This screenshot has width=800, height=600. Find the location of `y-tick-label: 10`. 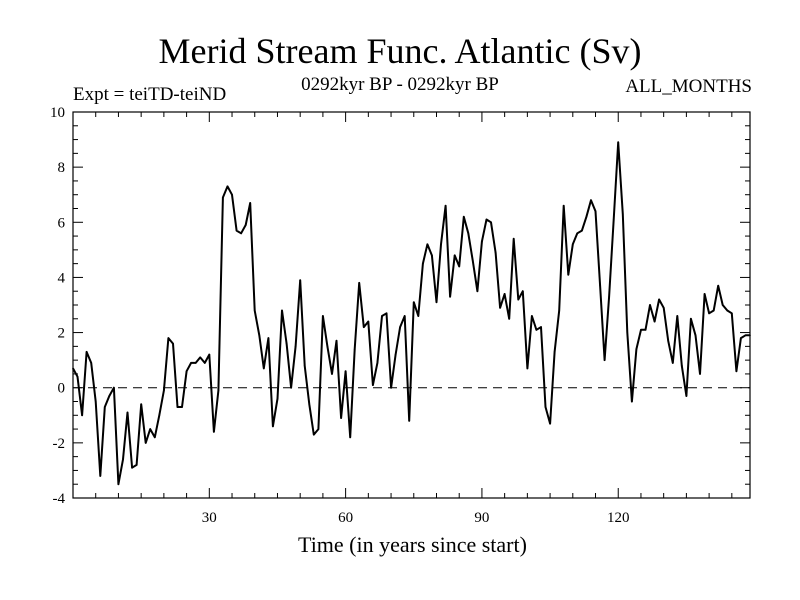

y-tick-label: 10 is located at coordinates (57, 113).